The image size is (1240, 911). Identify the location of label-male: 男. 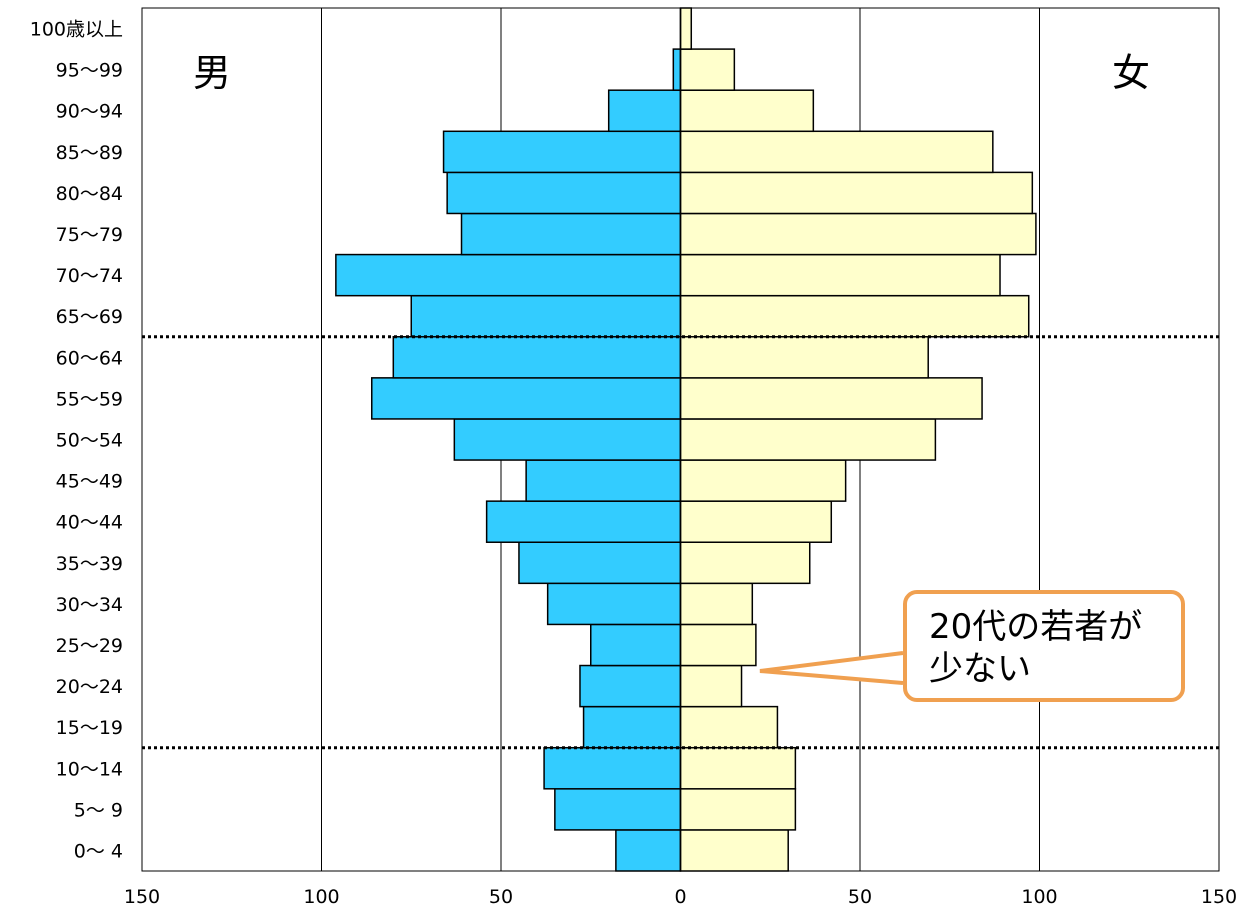
(212, 73).